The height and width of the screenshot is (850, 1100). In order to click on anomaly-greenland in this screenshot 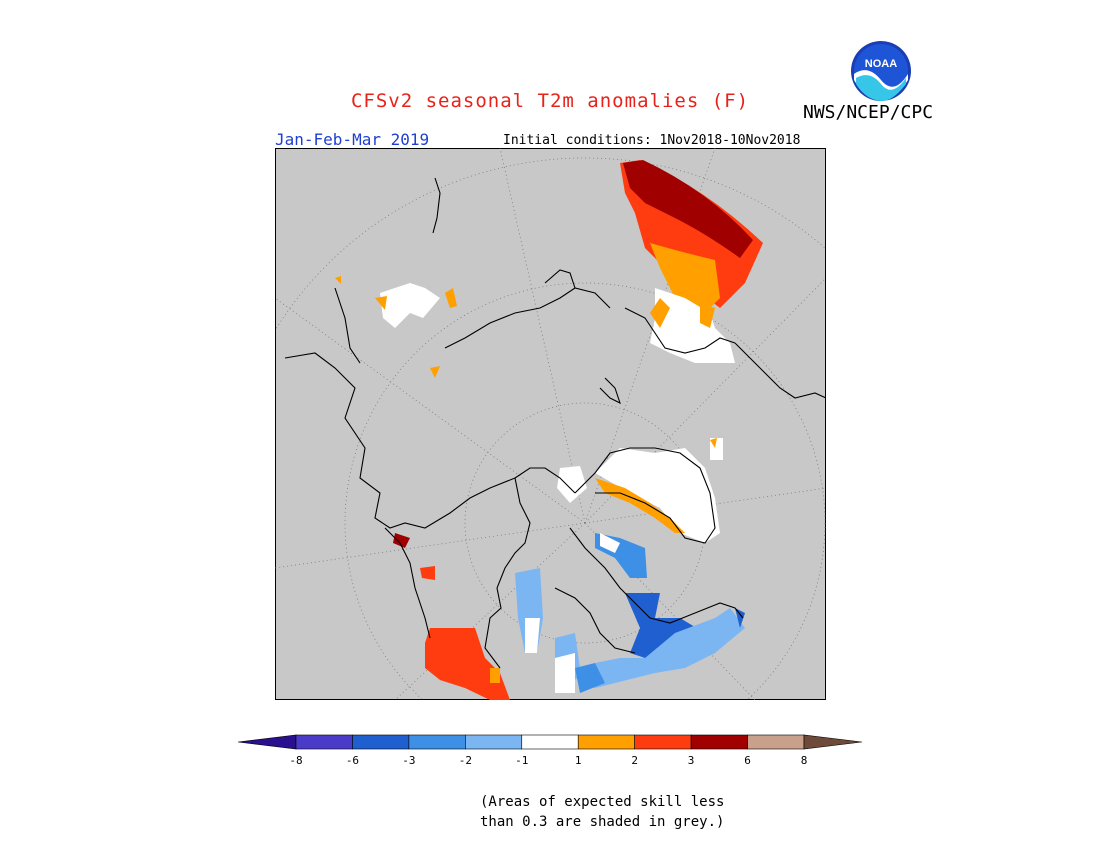, I will do `click(640, 490)`.